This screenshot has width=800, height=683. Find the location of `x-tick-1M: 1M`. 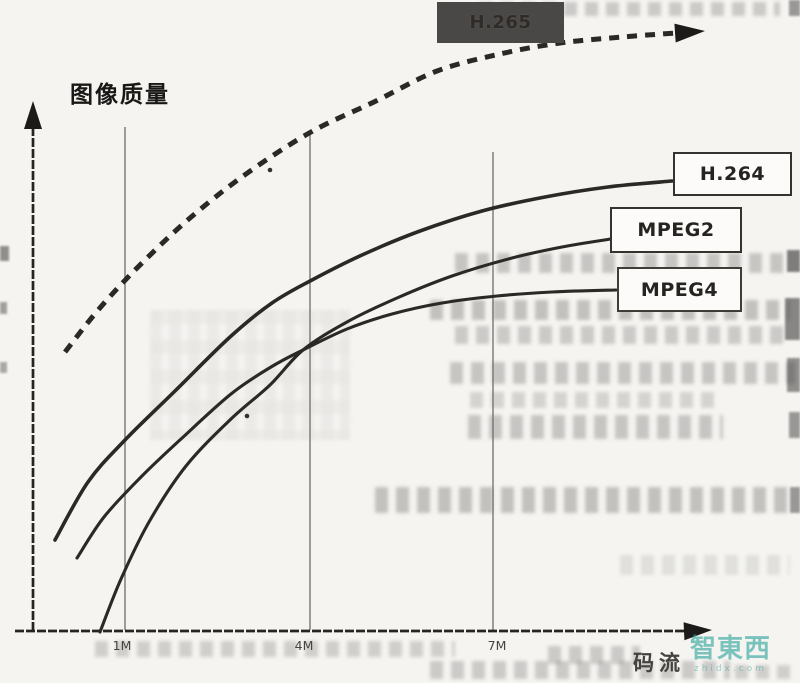

x-tick-1M: 1M is located at coordinates (122, 645).